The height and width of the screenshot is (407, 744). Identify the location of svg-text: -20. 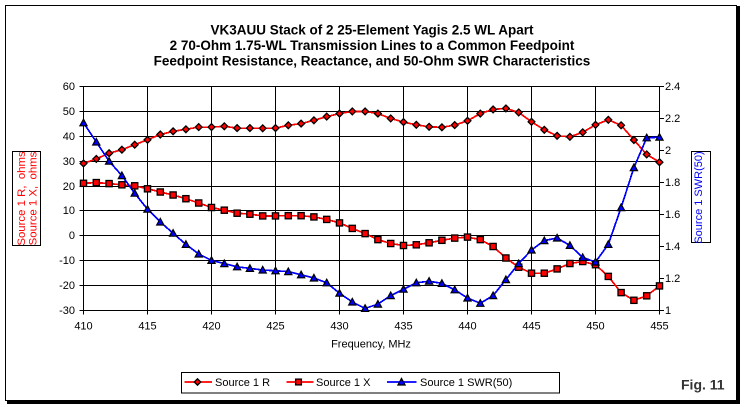
(67, 286).